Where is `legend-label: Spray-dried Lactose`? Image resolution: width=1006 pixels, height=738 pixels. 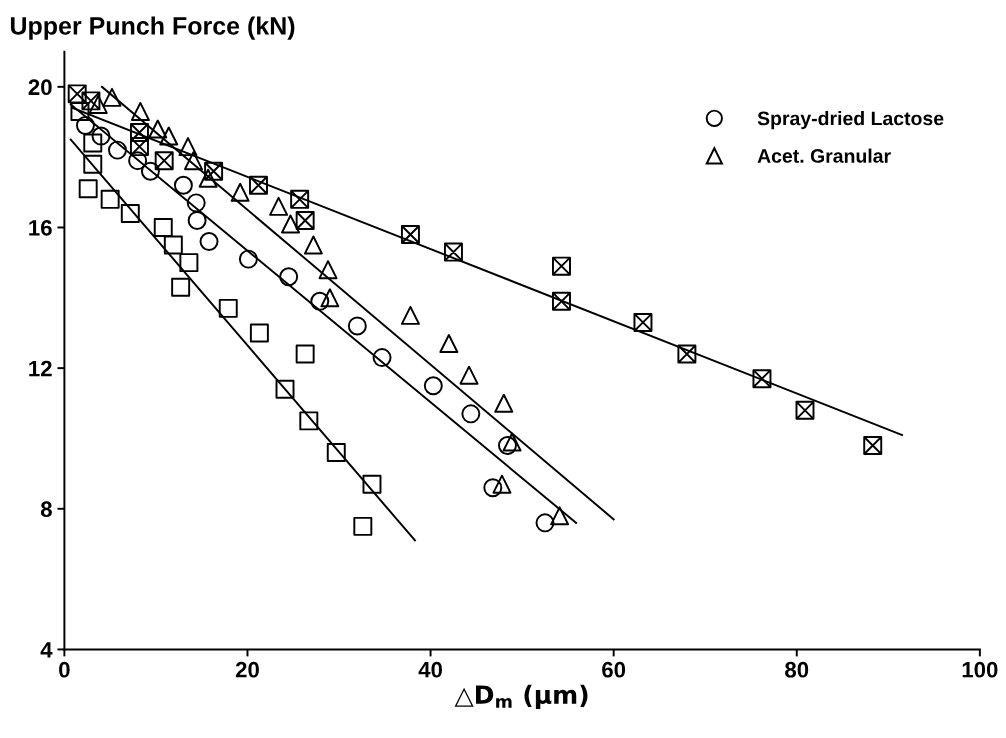
legend-label: Spray-dried Lactose is located at coordinates (850, 120).